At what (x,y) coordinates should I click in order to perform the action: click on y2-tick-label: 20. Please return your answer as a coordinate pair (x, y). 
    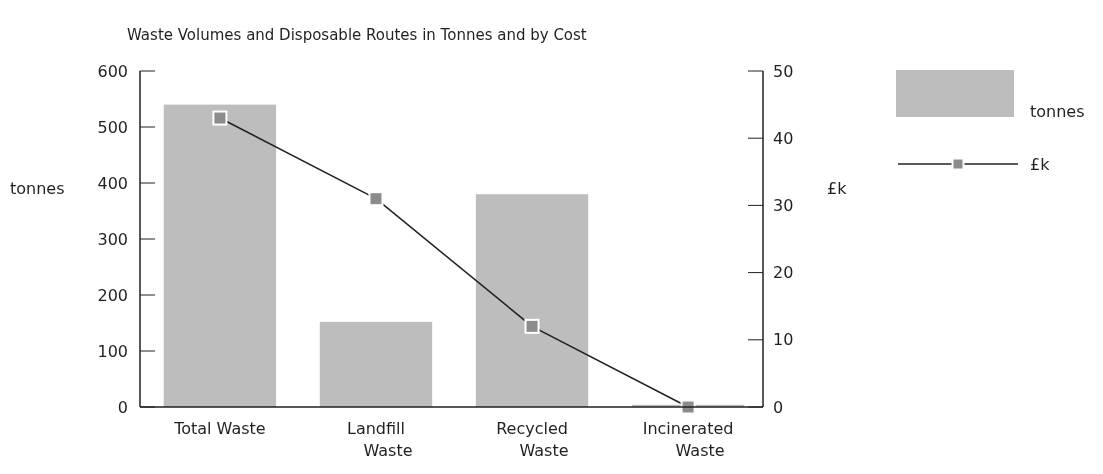
    Looking at the image, I should click on (783, 273).